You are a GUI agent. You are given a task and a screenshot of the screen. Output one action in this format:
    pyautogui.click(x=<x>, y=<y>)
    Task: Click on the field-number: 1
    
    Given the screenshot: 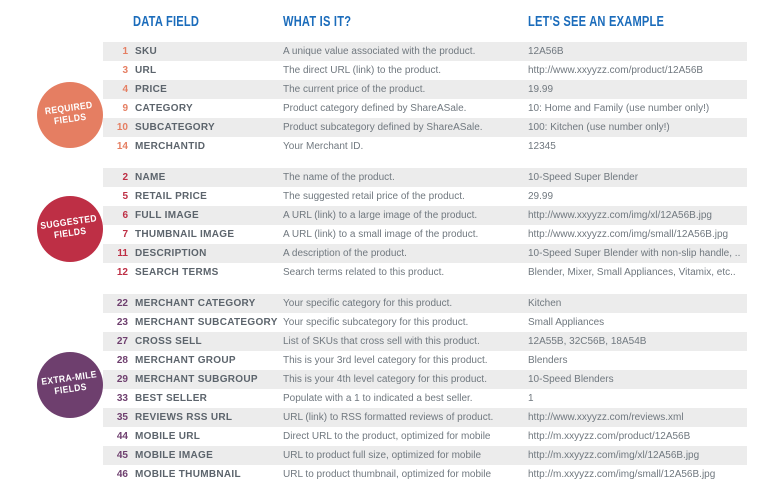 What is the action you would take?
    pyautogui.click(x=125, y=51)
    